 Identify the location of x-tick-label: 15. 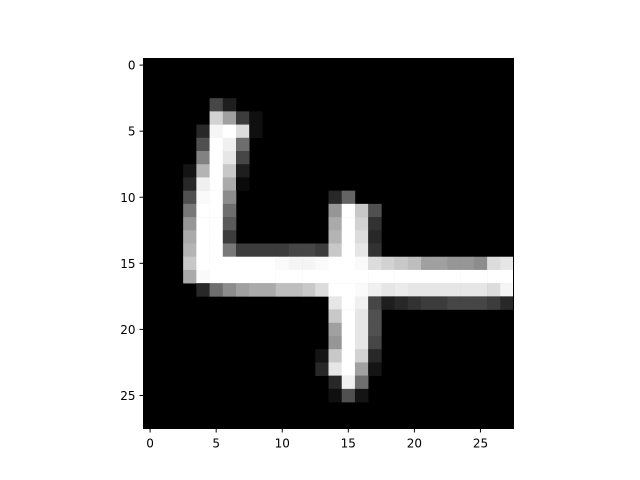
(348, 444).